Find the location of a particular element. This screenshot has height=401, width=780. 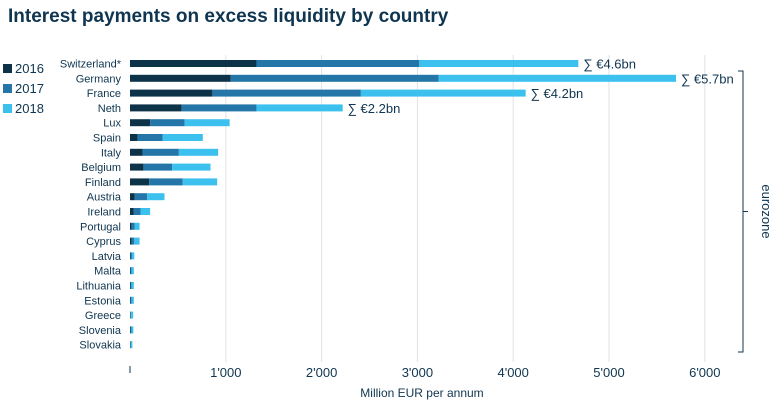

legend-label-2016: 2016 is located at coordinates (29, 68).